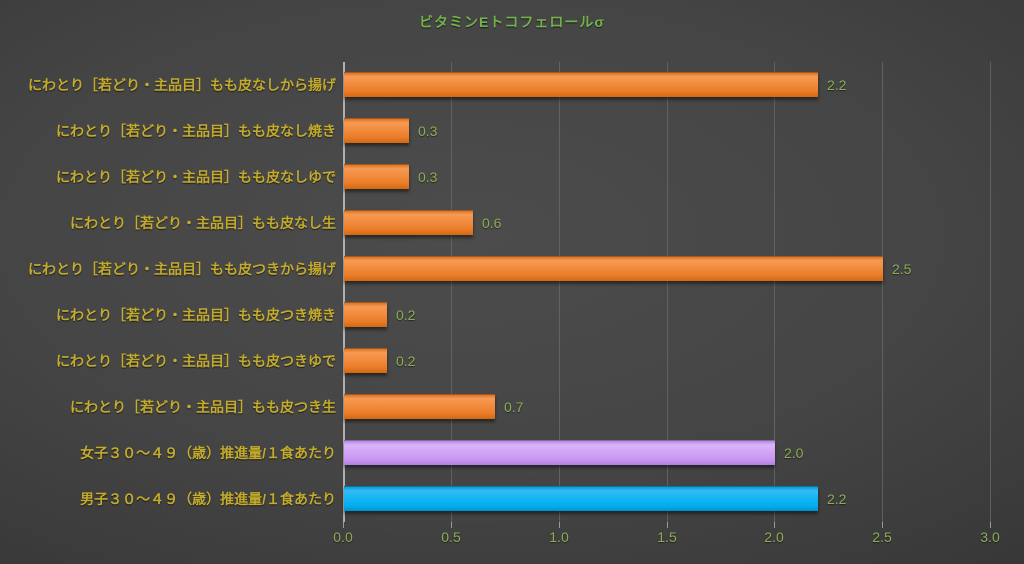 This screenshot has width=1024, height=564. I want to click on chart-row: にわとり［若どり・主品目］もも皮つき生 0.7, so click(512, 407).